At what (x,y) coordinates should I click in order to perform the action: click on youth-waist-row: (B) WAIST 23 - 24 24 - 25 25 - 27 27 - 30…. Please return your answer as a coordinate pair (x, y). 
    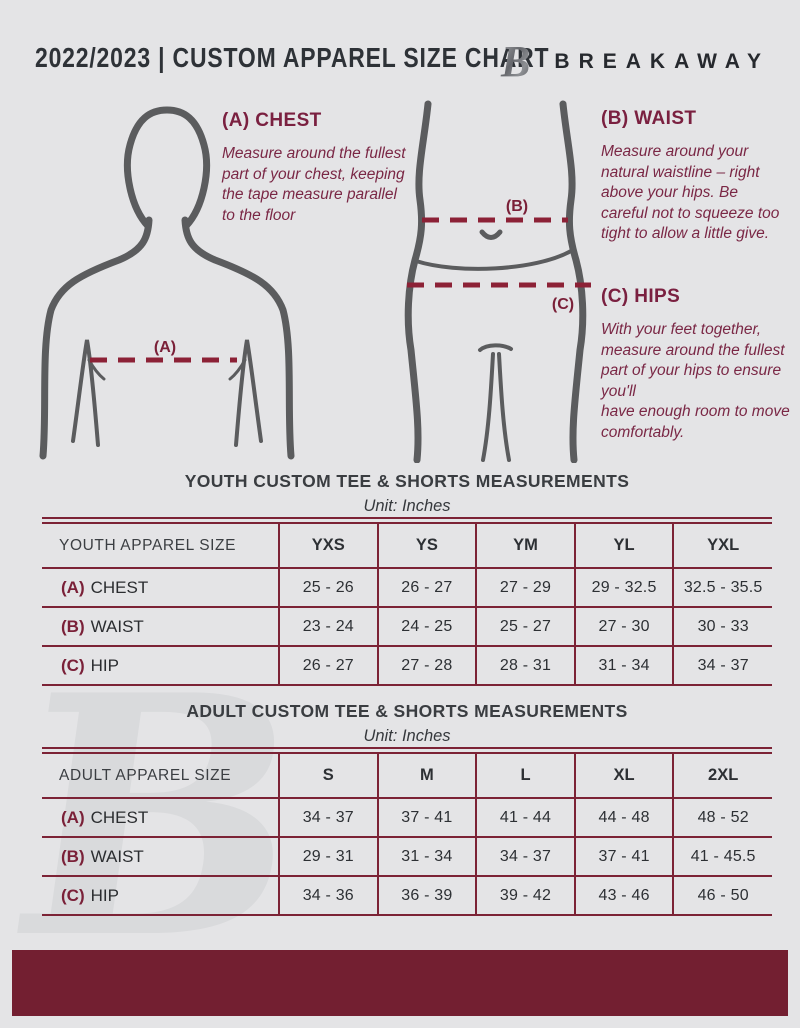
    Looking at the image, I should click on (407, 626).